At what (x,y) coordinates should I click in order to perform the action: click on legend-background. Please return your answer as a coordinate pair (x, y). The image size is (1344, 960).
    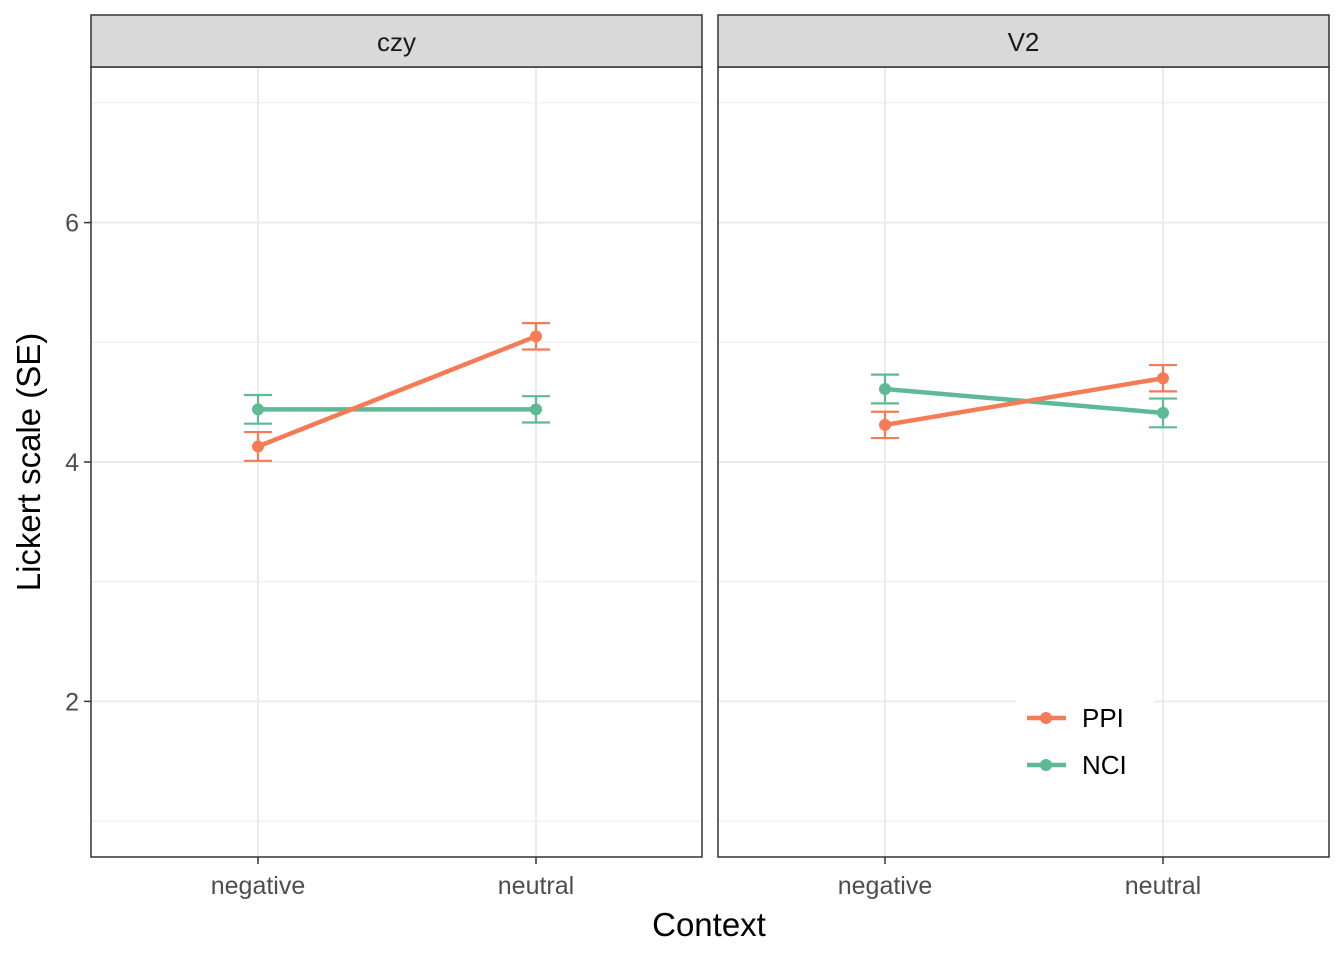
    Looking at the image, I should click on (1085, 745).